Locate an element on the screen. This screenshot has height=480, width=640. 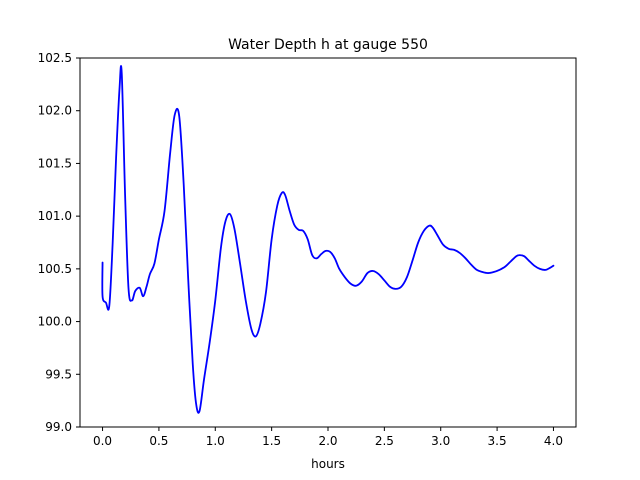
y-tick-label: 102.0 is located at coordinates (55, 111).